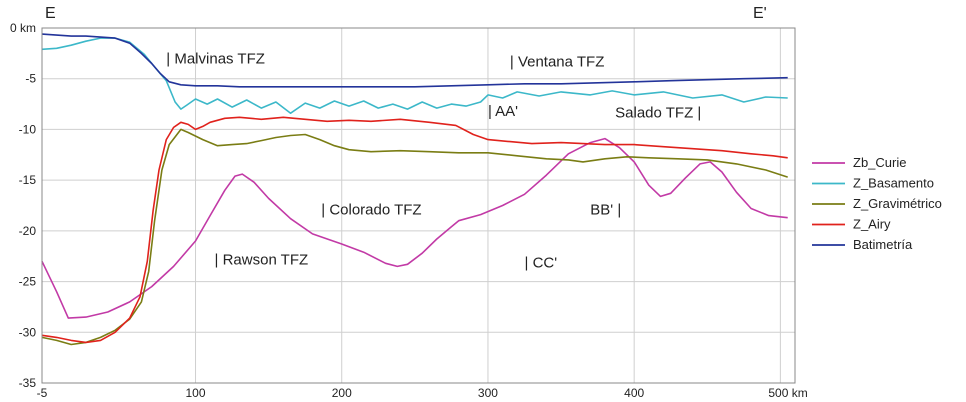 This screenshot has height=402, width=966. I want to click on y-tick-label: -20, so click(28, 231).